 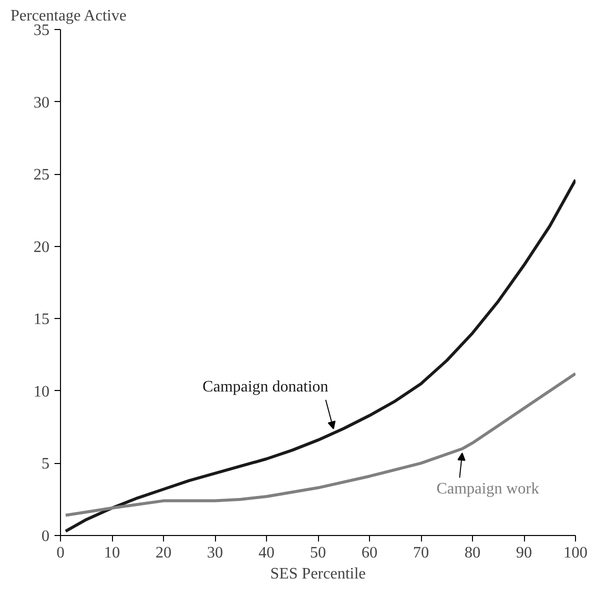 I want to click on x-tick-label: 80, so click(x=472, y=553).